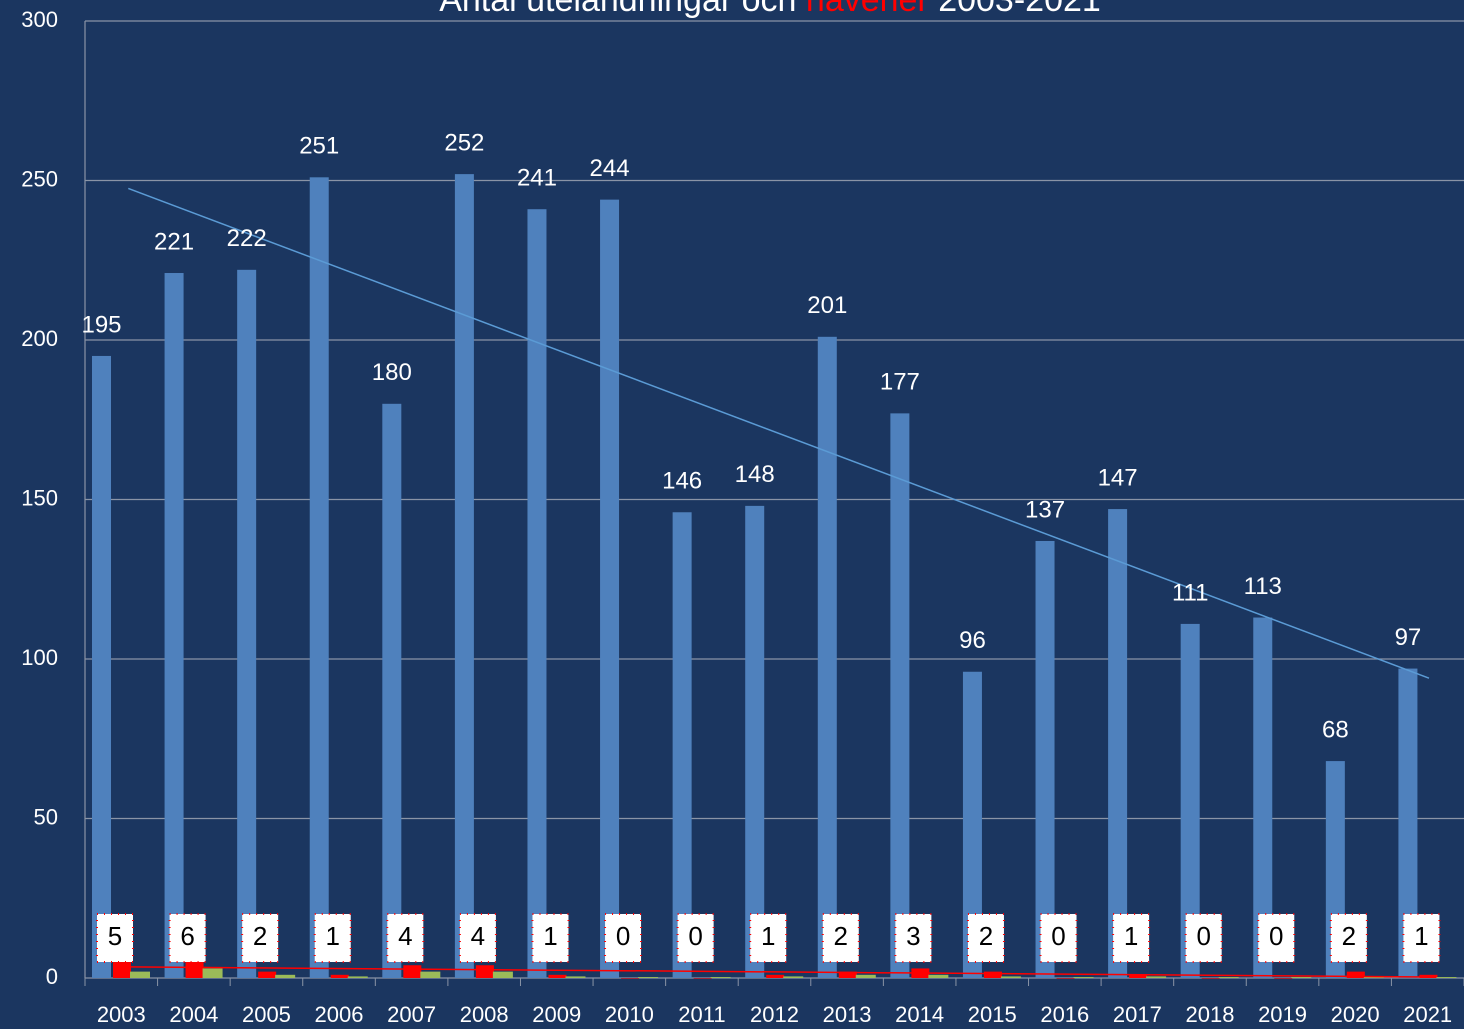 The height and width of the screenshot is (1029, 1464). What do you see at coordinates (827, 305) in the screenshot?
I see `data-label: 201` at bounding box center [827, 305].